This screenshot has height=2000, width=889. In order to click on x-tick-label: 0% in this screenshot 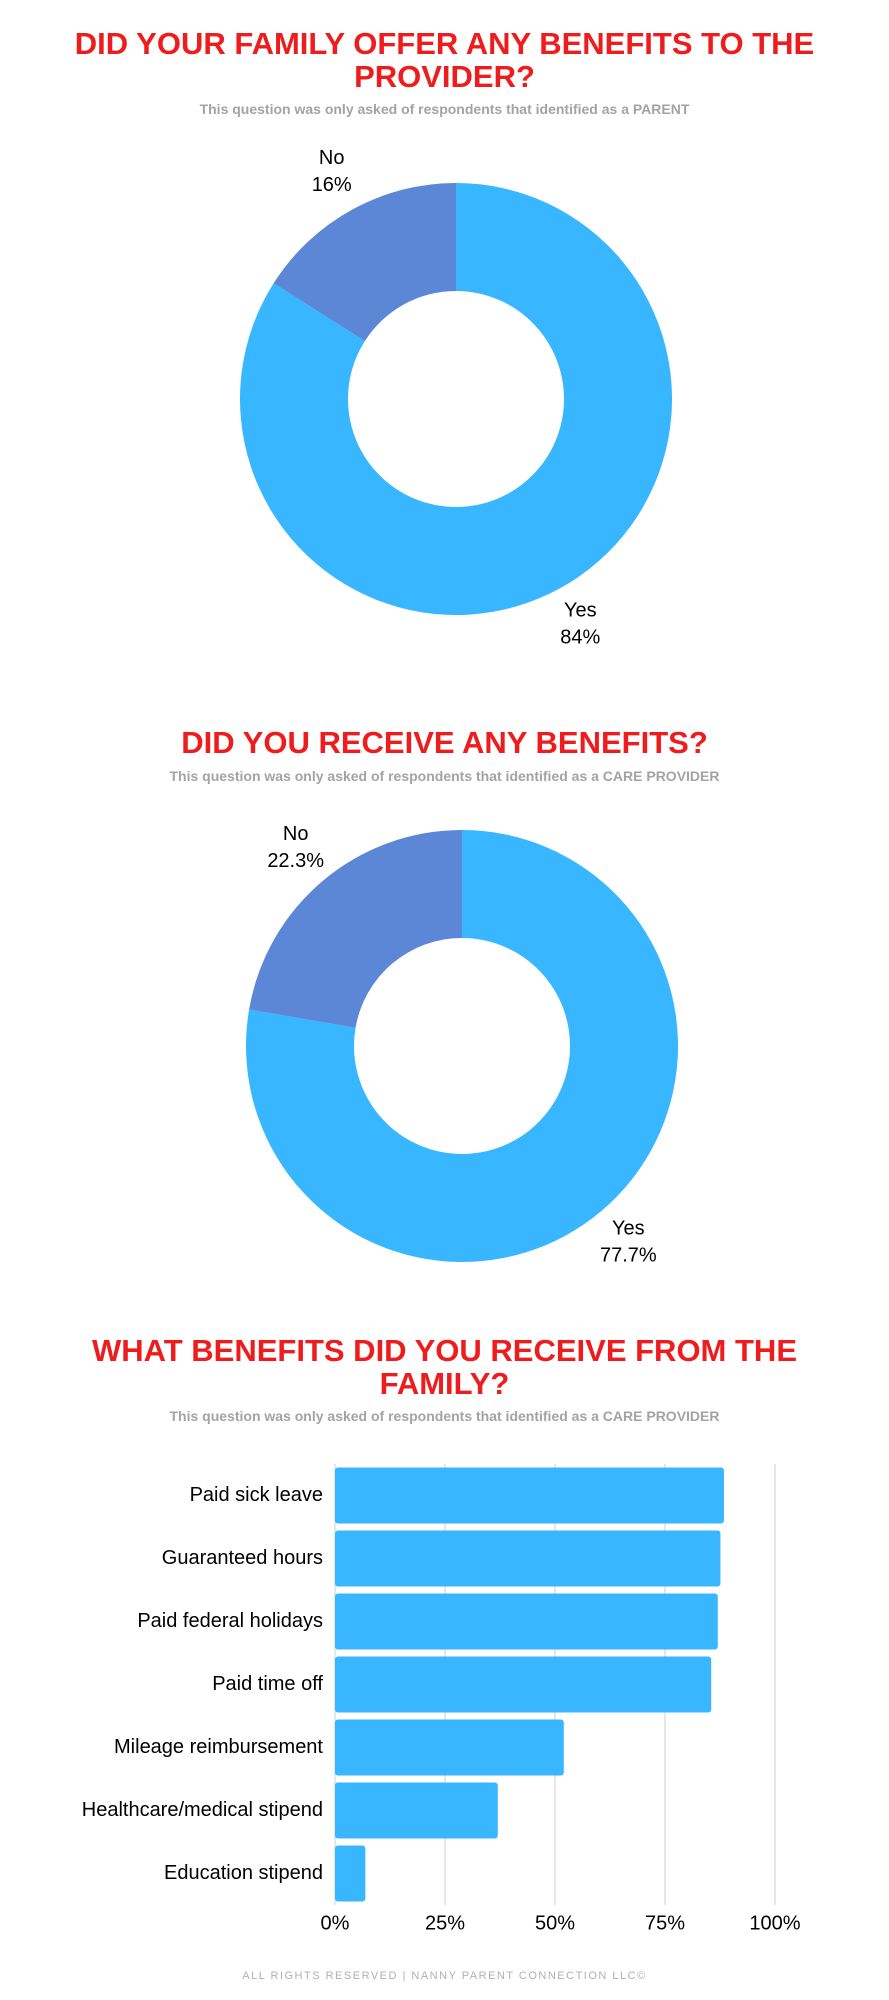, I will do `click(335, 1923)`.